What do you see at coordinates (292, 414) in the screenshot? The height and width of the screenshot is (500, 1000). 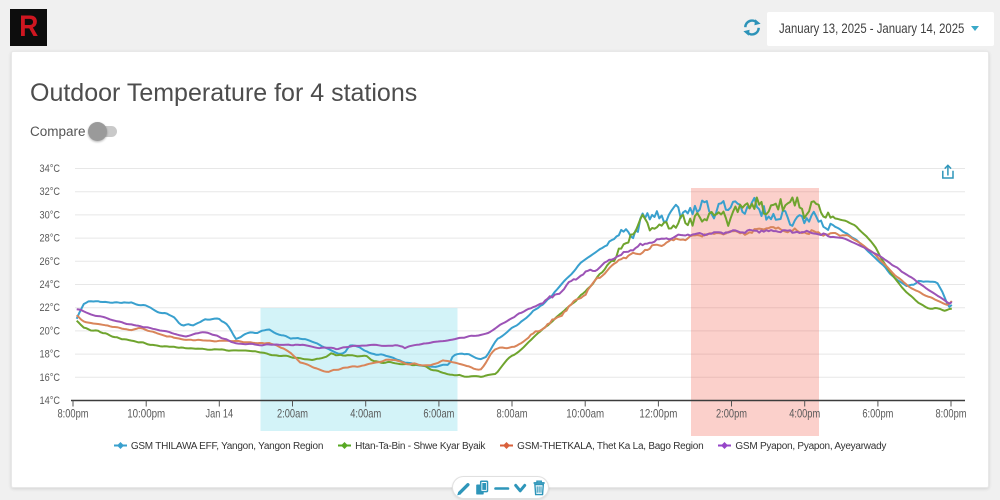 I see `svg-text: 2:00am` at bounding box center [292, 414].